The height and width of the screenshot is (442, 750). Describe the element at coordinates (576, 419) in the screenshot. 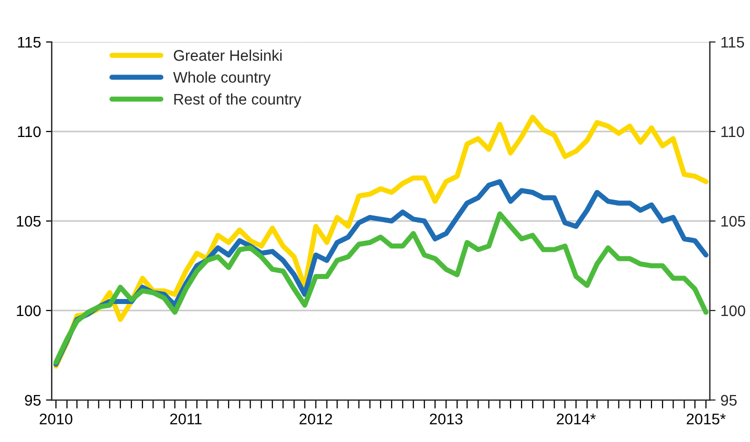

I see `x-tick-label: 2014*` at that location.